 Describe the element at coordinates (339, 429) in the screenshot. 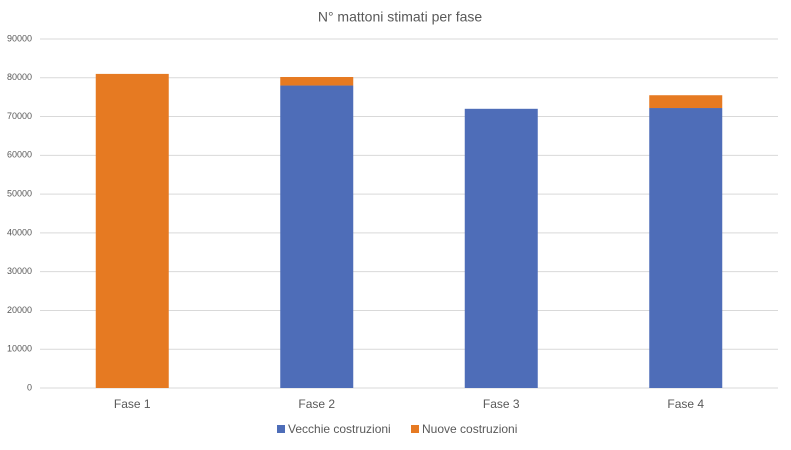

I see `legend-label: Vecchie costruzioni` at that location.